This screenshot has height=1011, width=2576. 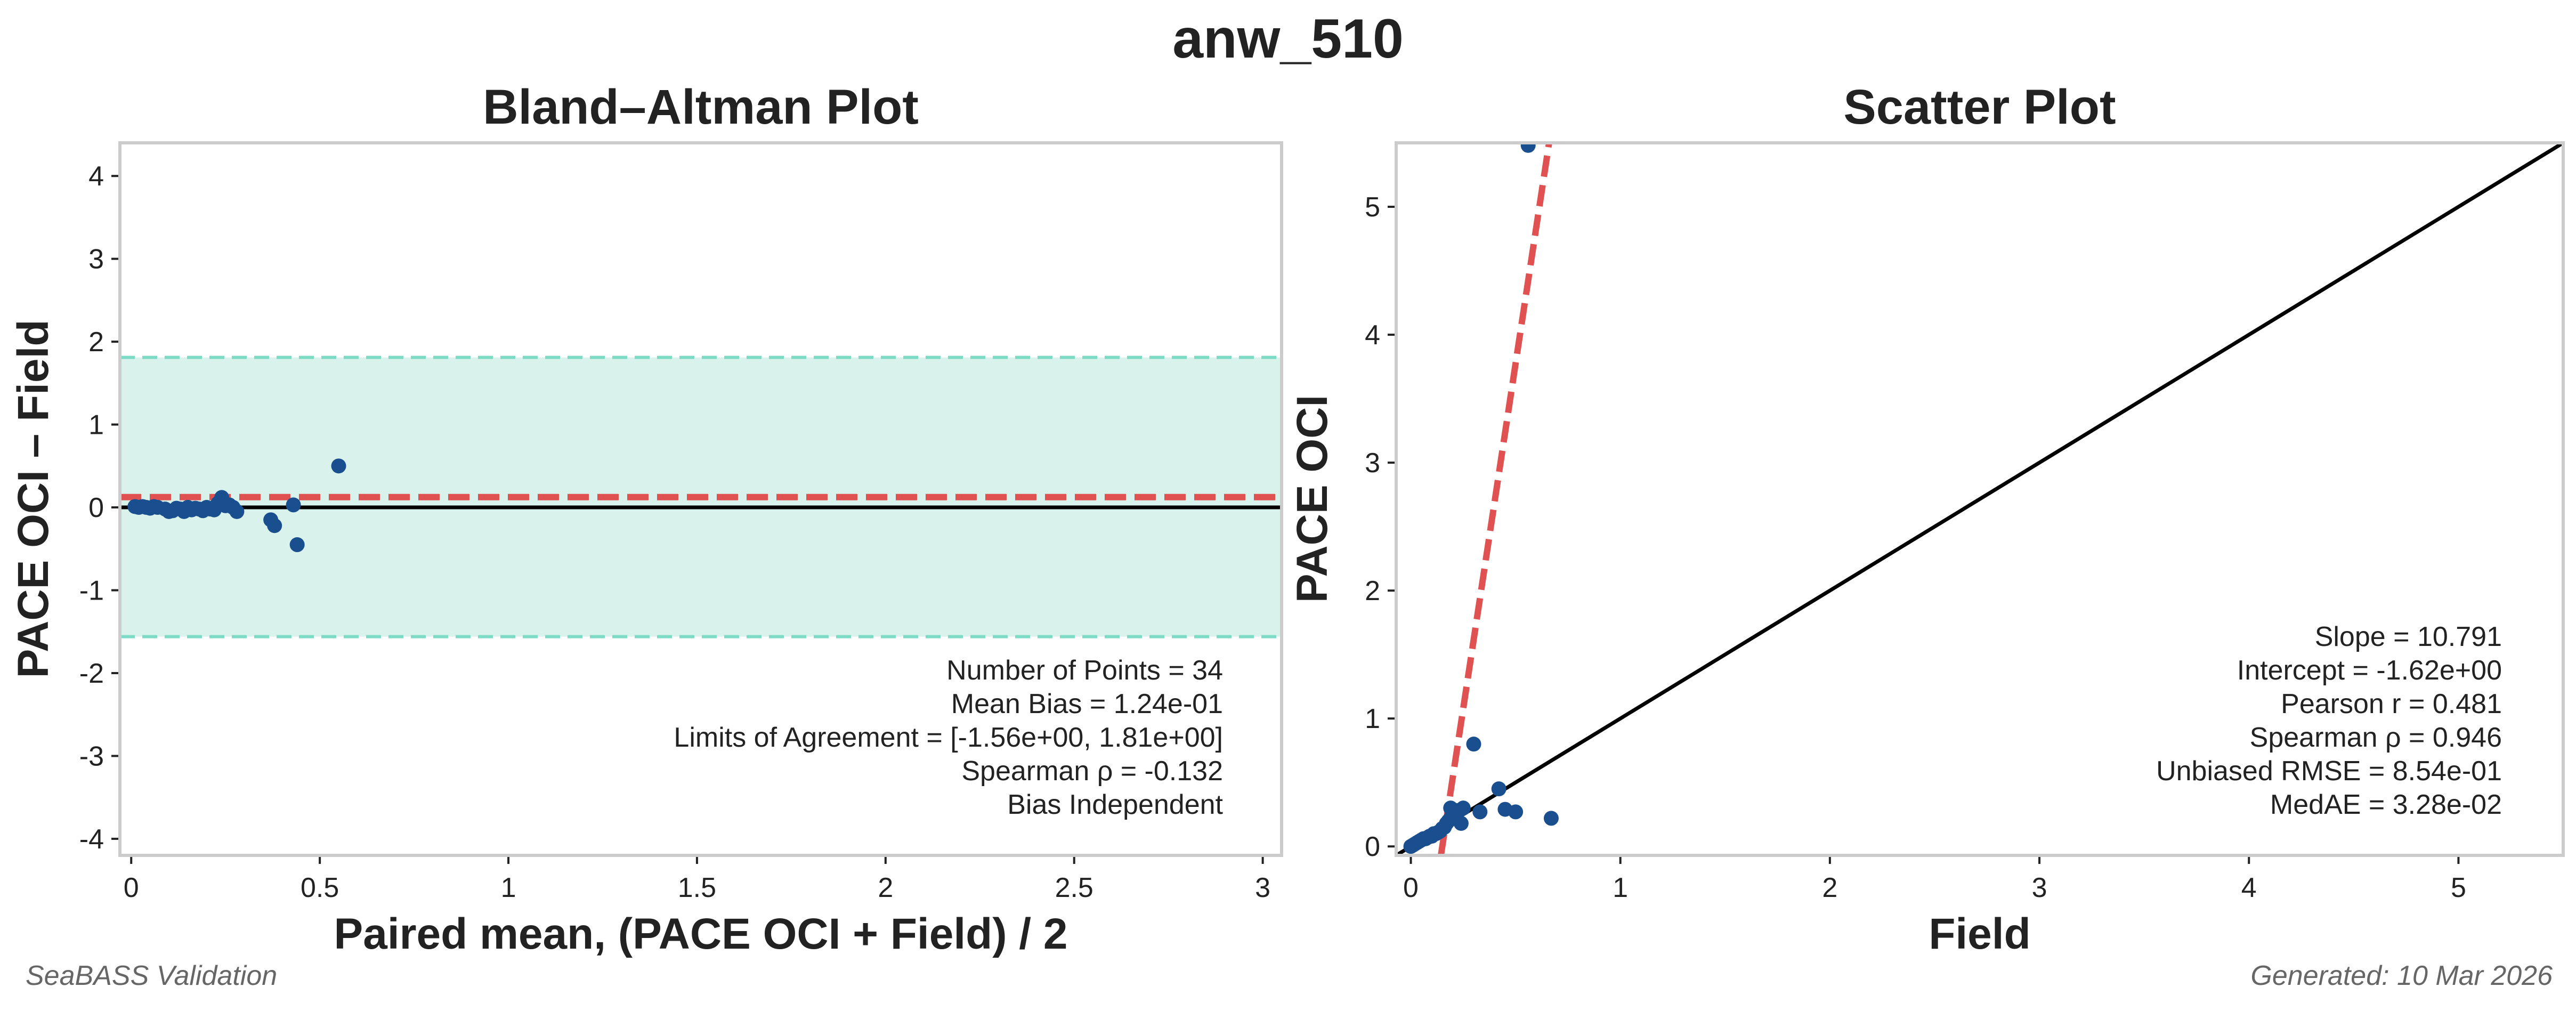 I want to click on bland-altman-y-tick-label: 2, so click(x=96, y=342).